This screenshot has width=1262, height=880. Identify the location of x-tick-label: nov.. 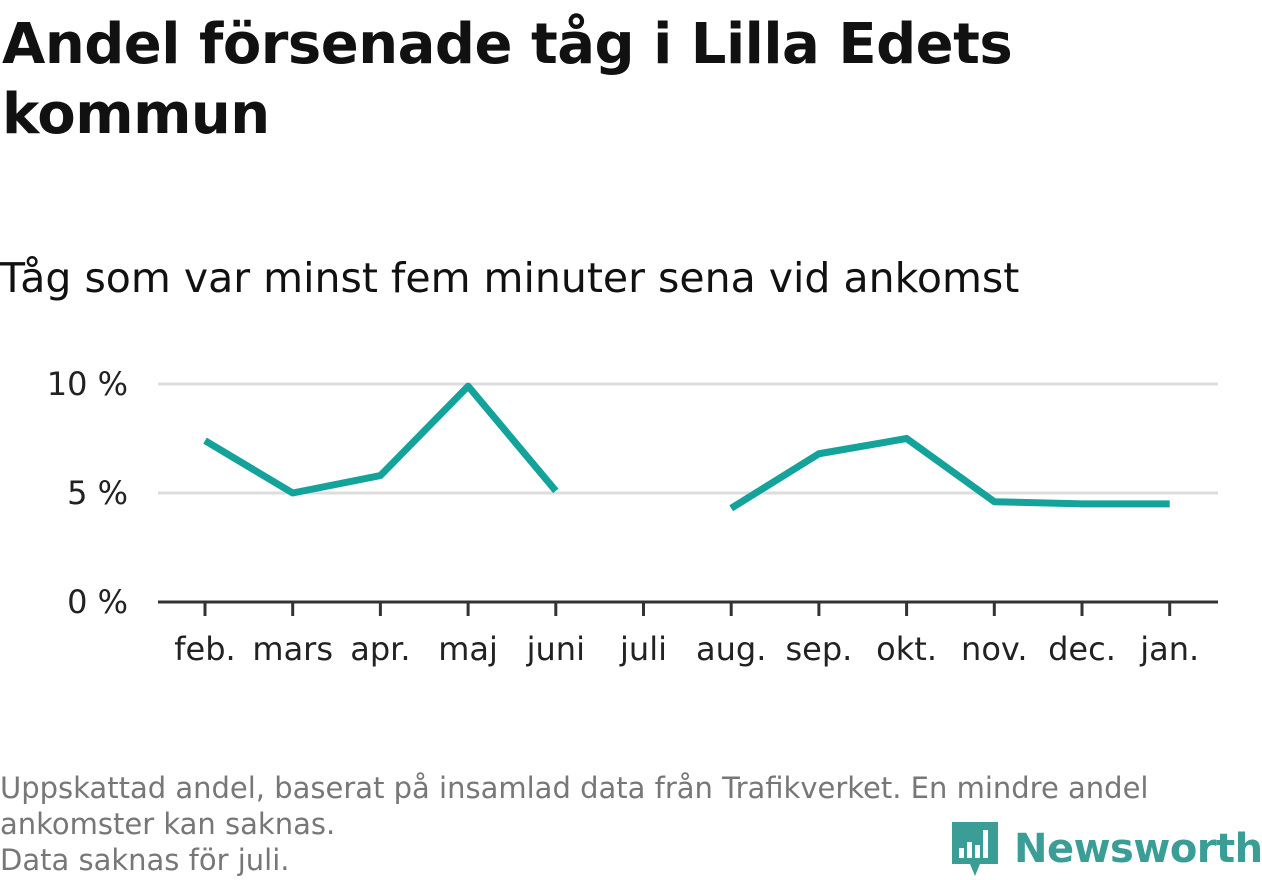
(994, 649).